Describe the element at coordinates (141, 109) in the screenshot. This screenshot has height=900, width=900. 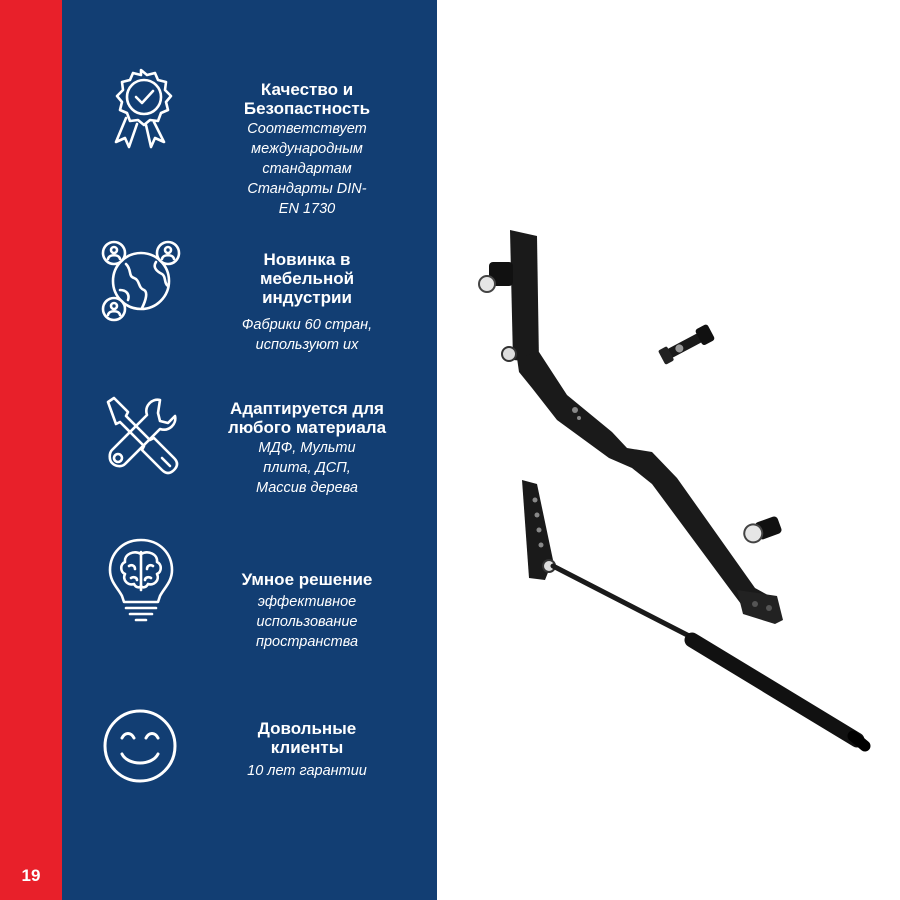
I see `quality-rosette-check-icon` at that location.